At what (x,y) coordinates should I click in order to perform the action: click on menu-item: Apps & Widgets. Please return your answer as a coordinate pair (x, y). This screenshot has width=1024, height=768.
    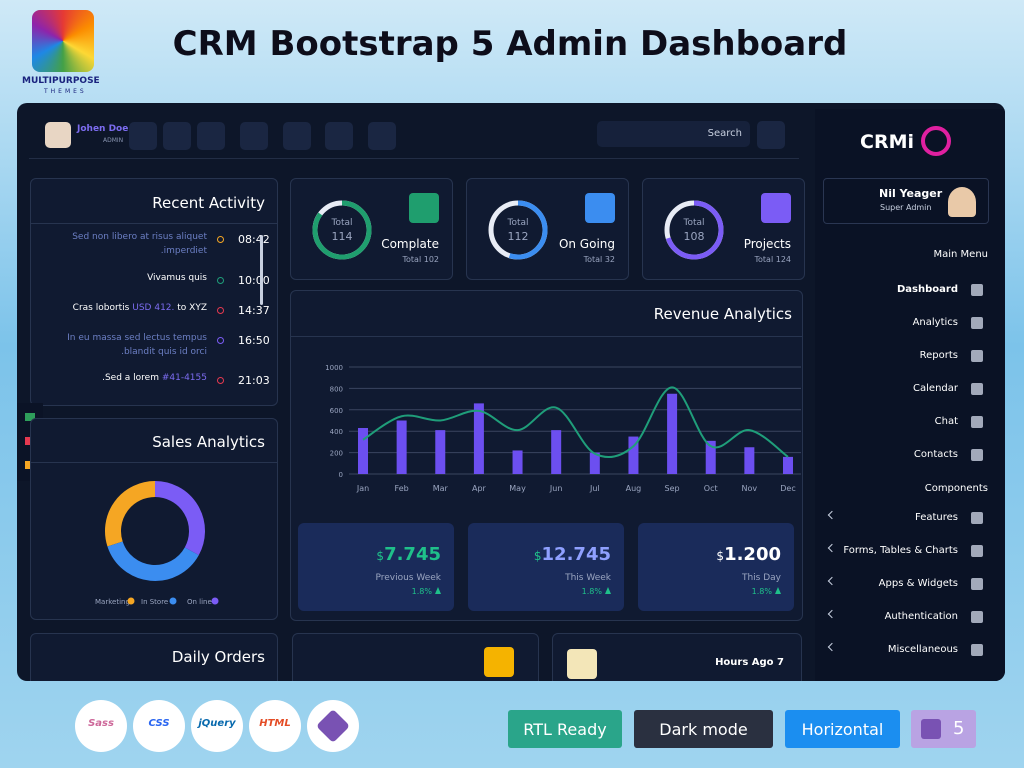
    Looking at the image, I should click on (910, 585).